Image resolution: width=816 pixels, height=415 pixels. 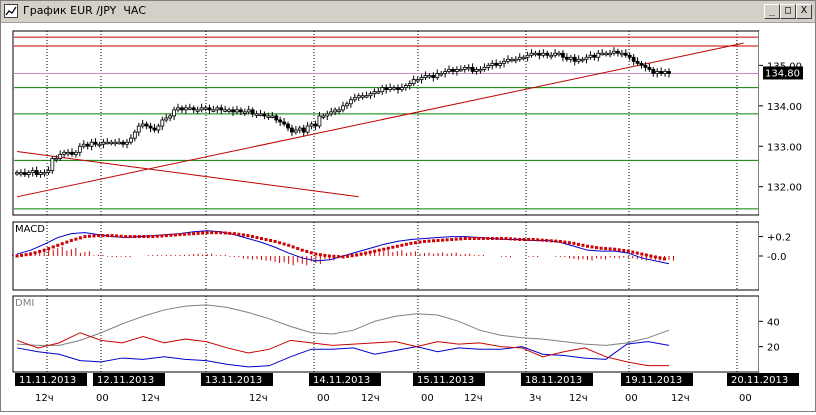 I want to click on title-bar: График EUR /JPY ЧАС _ □ X, so click(x=408, y=12).